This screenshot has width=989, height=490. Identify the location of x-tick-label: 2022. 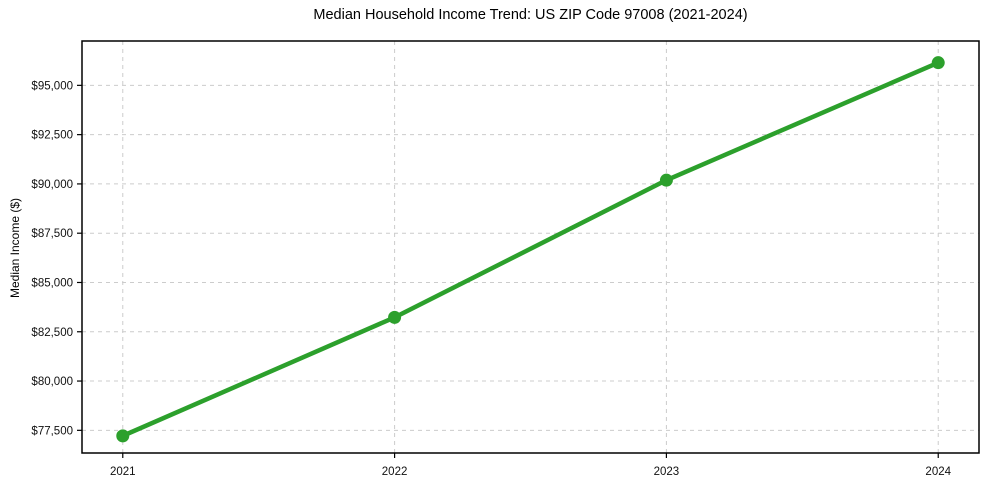
(395, 472).